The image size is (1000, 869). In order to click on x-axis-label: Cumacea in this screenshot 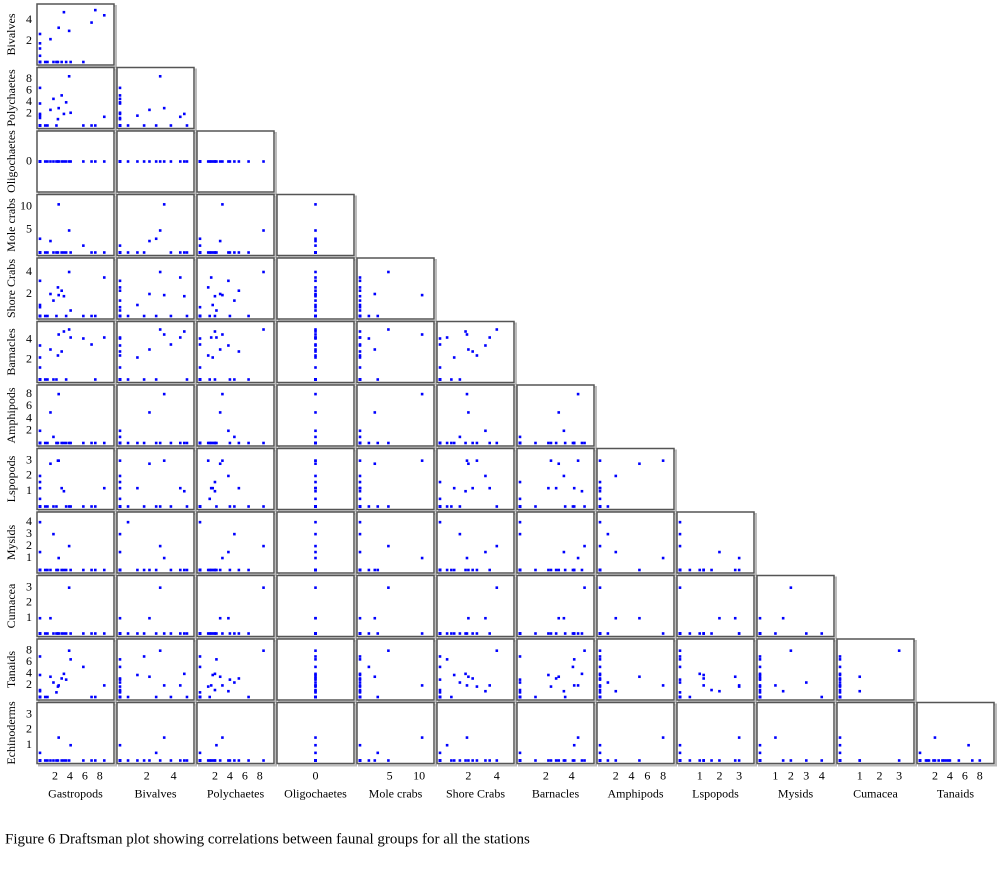, I will do `click(875, 793)`.